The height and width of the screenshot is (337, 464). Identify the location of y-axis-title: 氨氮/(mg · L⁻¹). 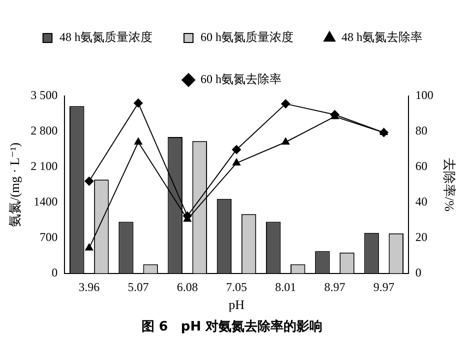
(14, 184).